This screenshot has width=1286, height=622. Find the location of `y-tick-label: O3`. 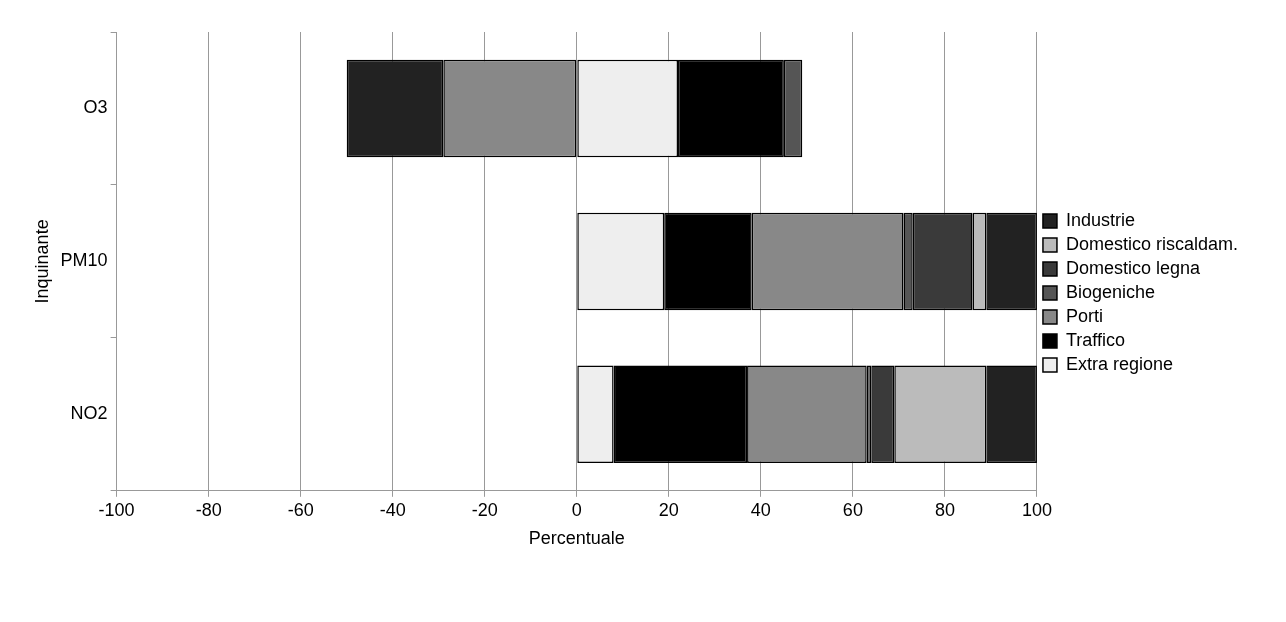

y-tick-label: O3 is located at coordinates (95, 107).